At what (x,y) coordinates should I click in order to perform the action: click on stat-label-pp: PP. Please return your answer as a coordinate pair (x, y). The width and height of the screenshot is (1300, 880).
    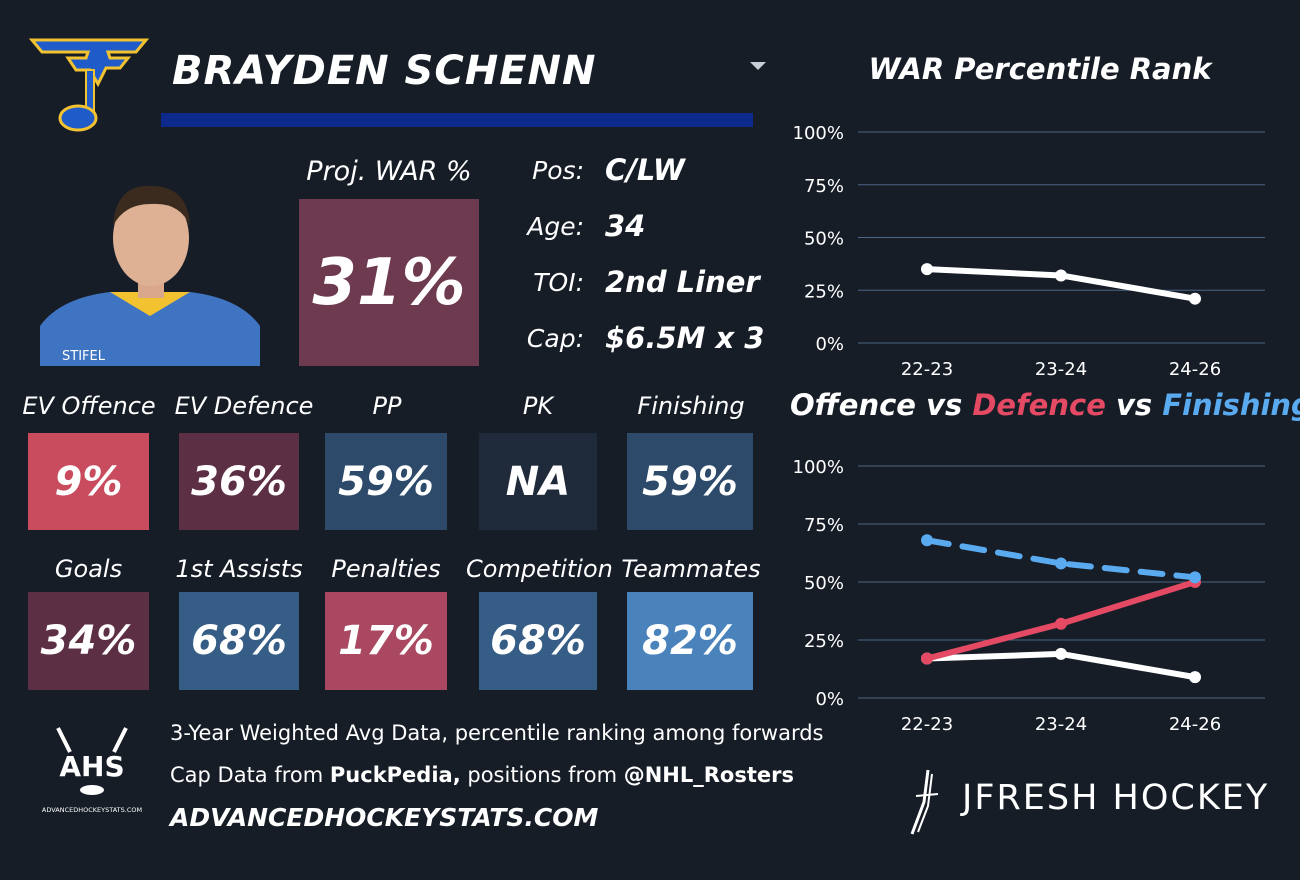
    Looking at the image, I should click on (387, 406).